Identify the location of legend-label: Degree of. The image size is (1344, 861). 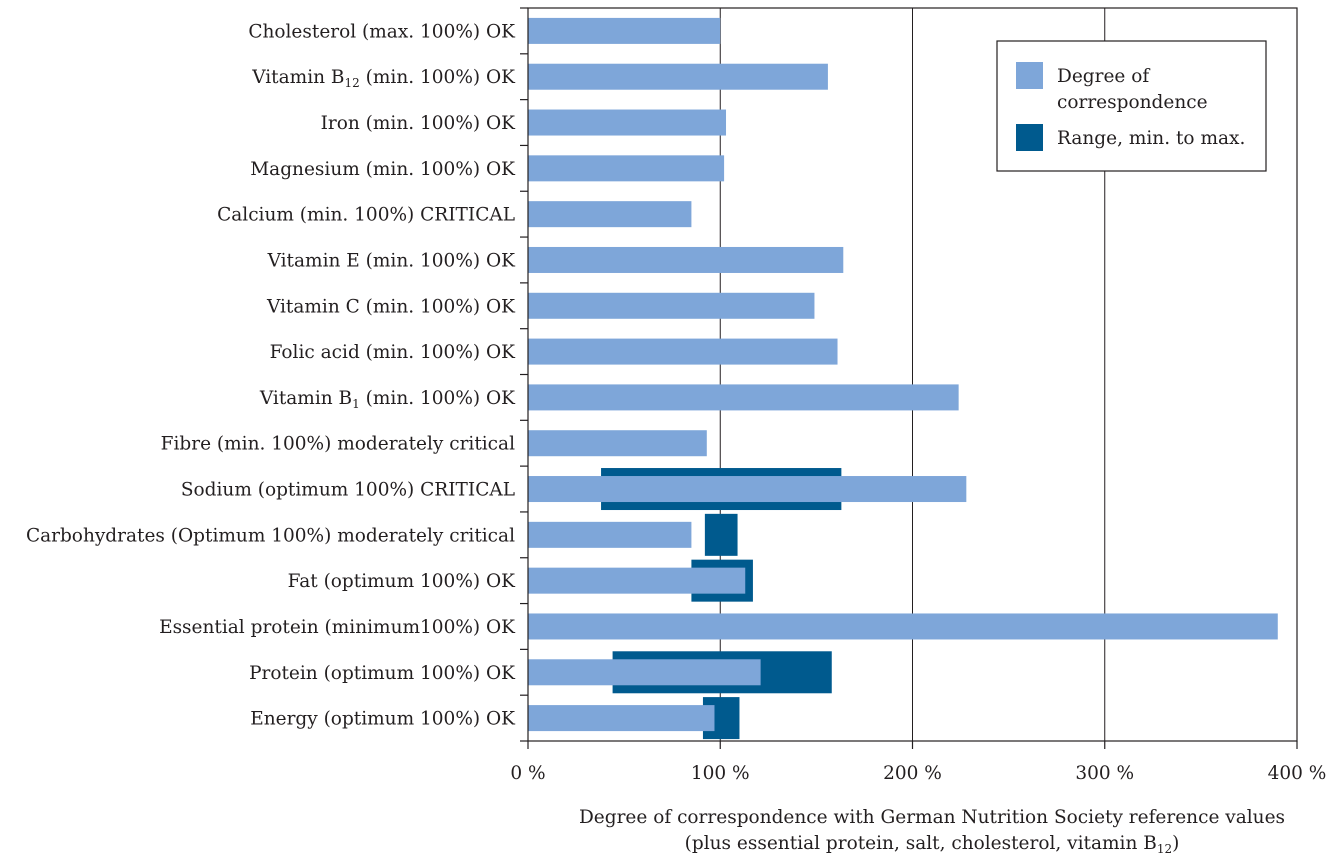
(1103, 76).